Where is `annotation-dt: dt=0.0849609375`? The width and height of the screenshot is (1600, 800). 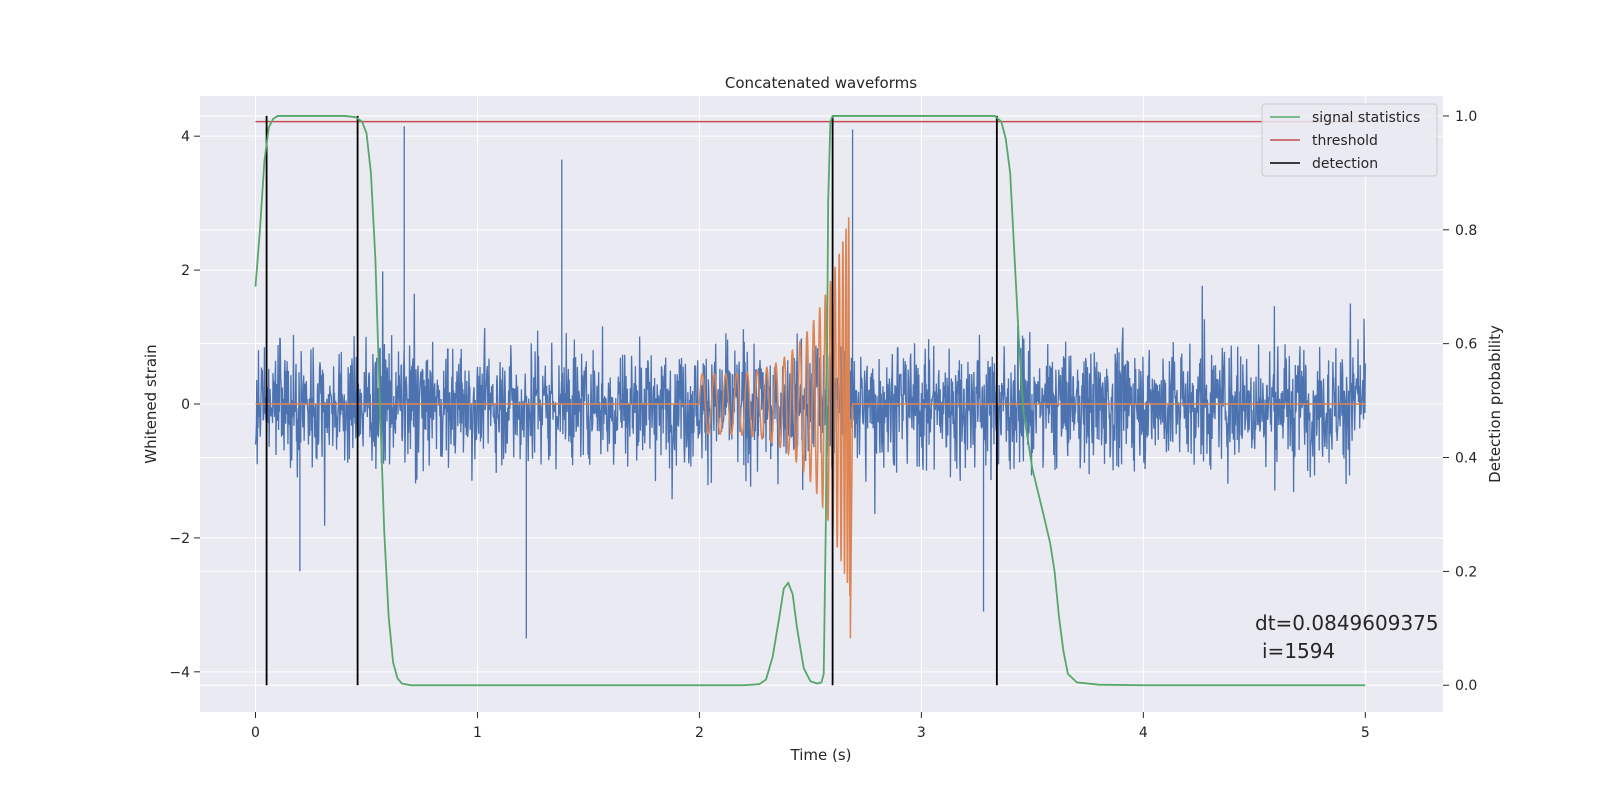 annotation-dt: dt=0.0849609375 is located at coordinates (1347, 623).